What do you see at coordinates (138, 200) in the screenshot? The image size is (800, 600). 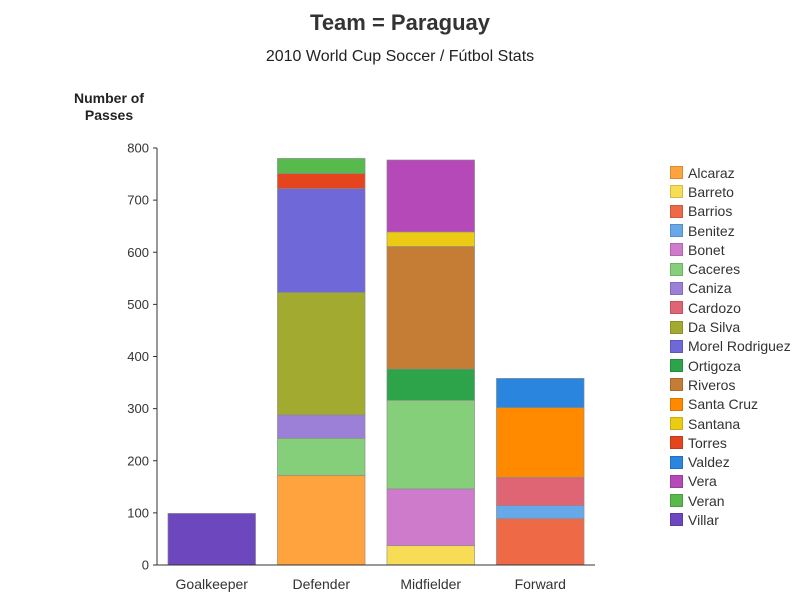 I see `y-tick-label: 700` at bounding box center [138, 200].